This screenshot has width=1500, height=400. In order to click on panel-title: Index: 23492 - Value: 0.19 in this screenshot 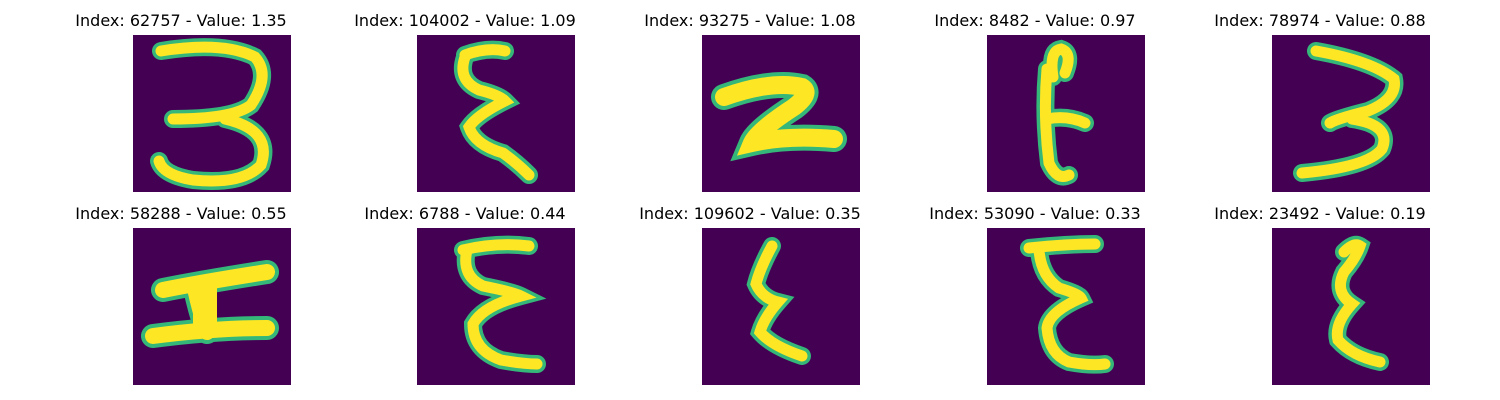, I will do `click(1320, 213)`.